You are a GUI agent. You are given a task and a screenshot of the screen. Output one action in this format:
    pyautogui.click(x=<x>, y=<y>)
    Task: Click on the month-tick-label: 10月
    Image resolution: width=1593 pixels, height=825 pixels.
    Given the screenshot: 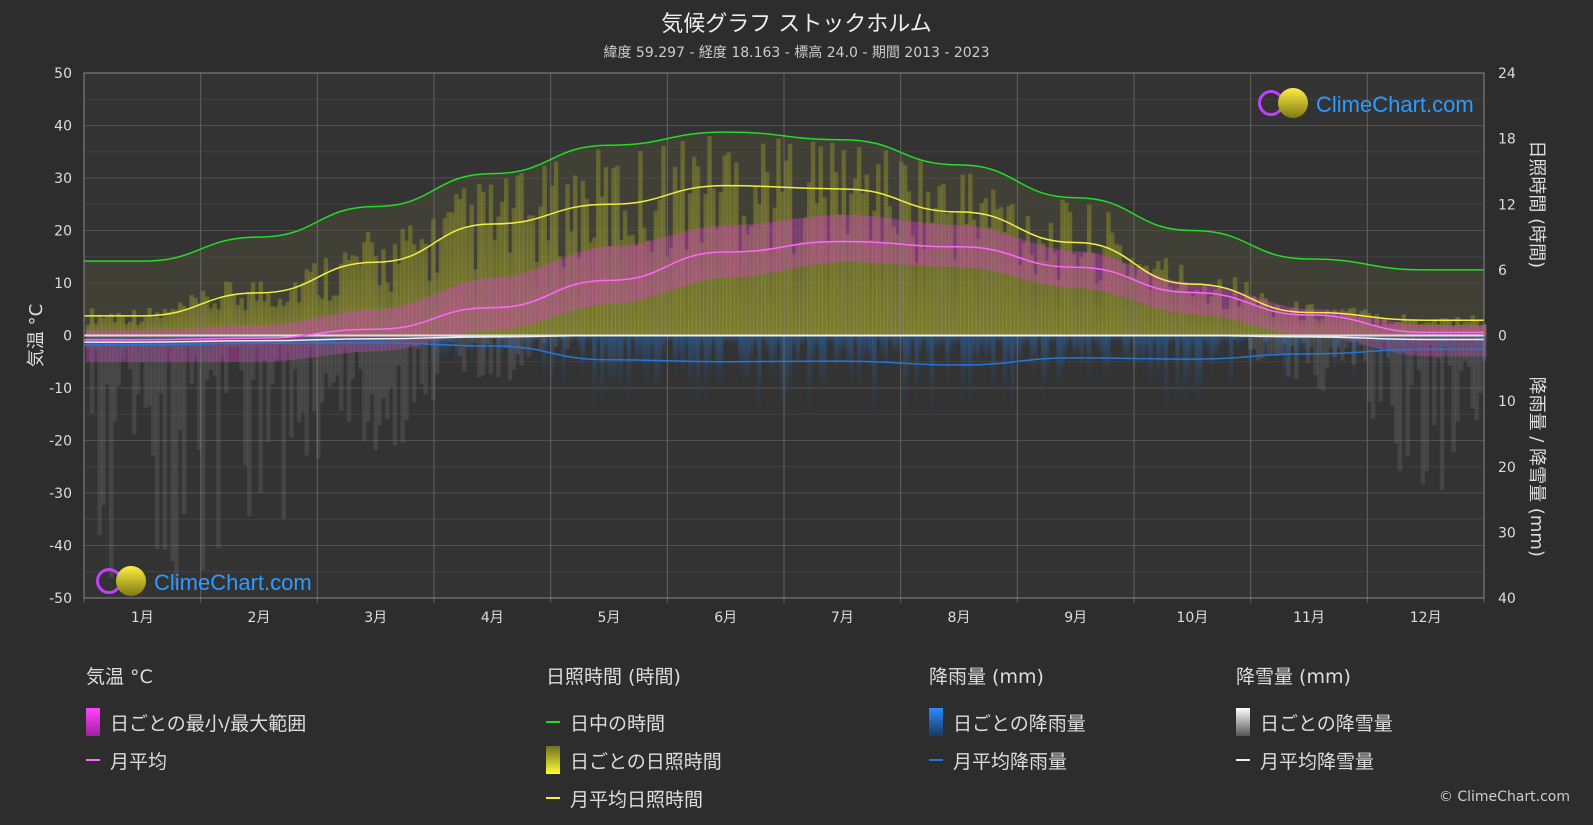 What is the action you would take?
    pyautogui.click(x=1192, y=618)
    